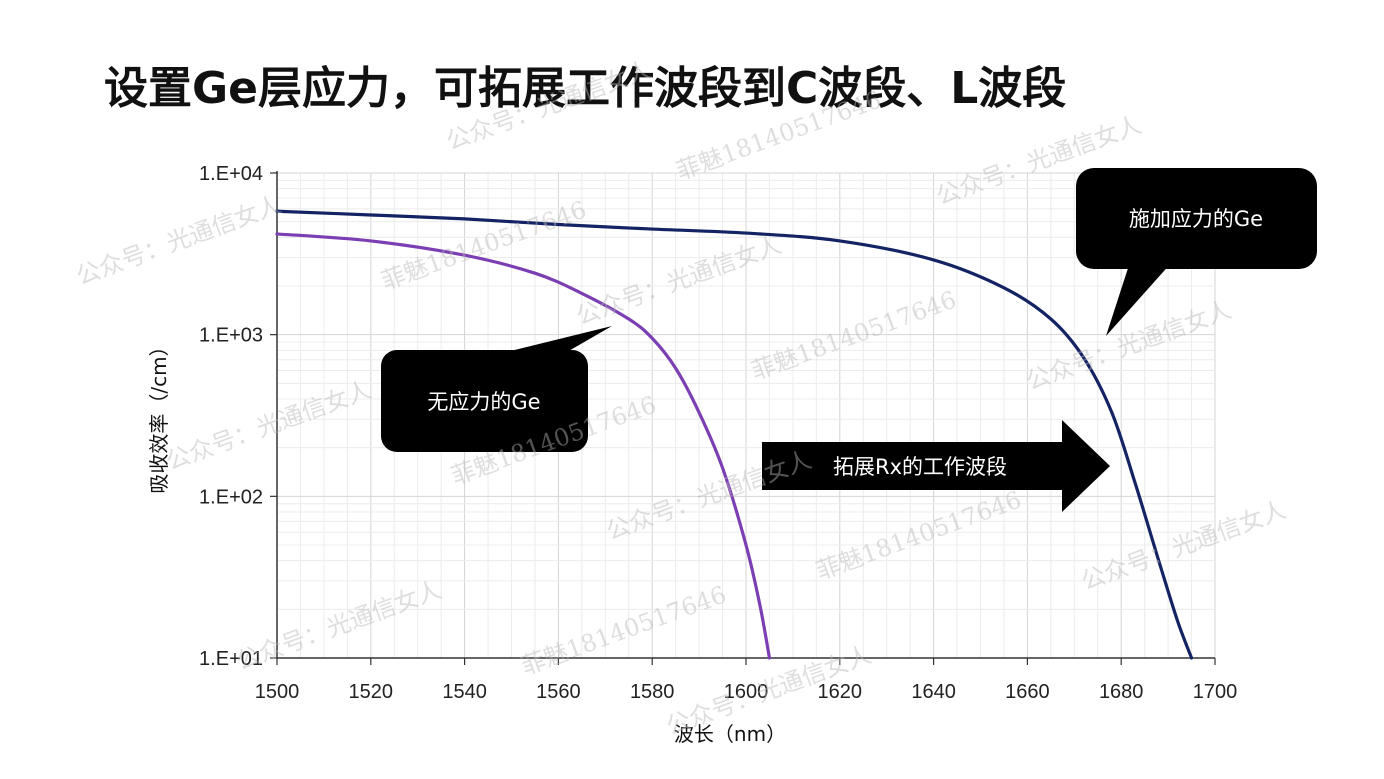  What do you see at coordinates (1215, 692) in the screenshot?
I see `x-tick-label: 1700` at bounding box center [1215, 692].